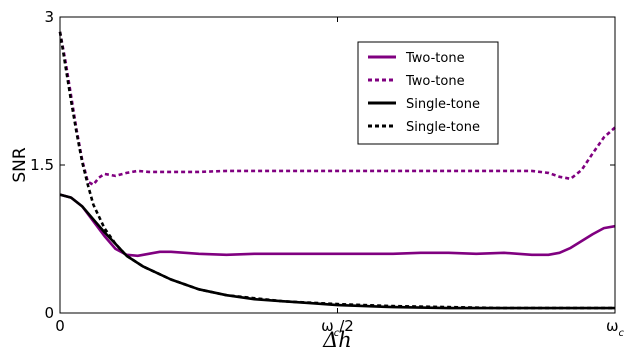  What do you see at coordinates (20, 165) in the screenshot?
I see `y-axis-label: SNR` at bounding box center [20, 165].